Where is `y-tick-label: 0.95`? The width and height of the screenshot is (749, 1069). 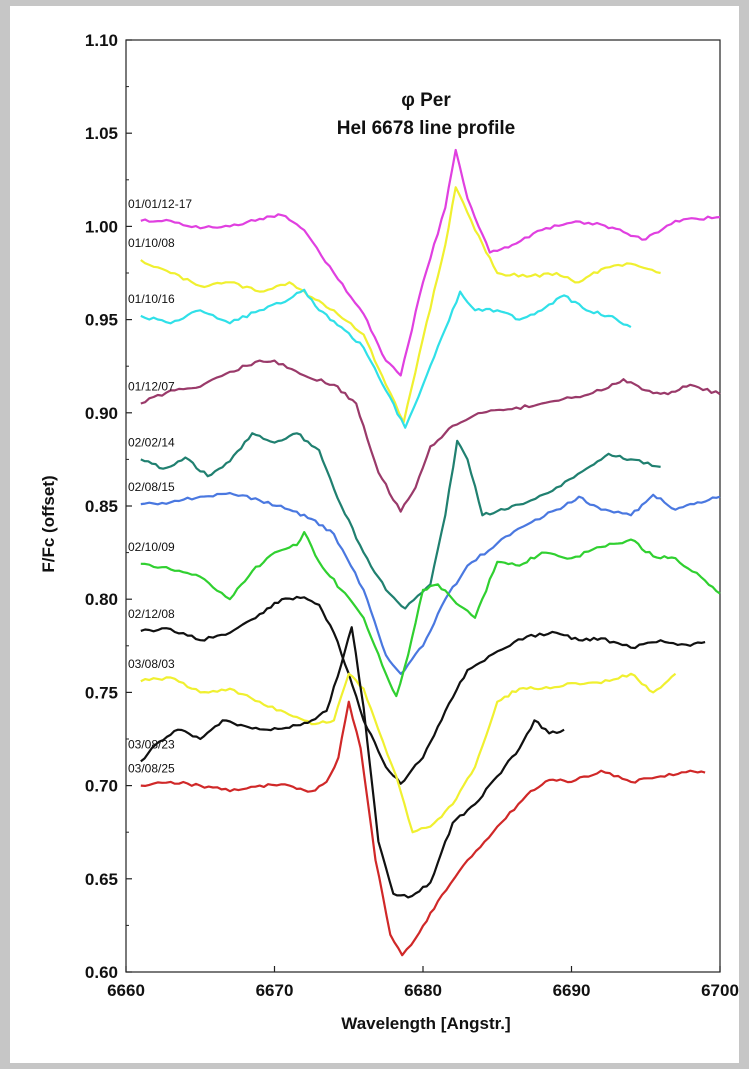
y-tick-label: 0.95 is located at coordinates (101, 320).